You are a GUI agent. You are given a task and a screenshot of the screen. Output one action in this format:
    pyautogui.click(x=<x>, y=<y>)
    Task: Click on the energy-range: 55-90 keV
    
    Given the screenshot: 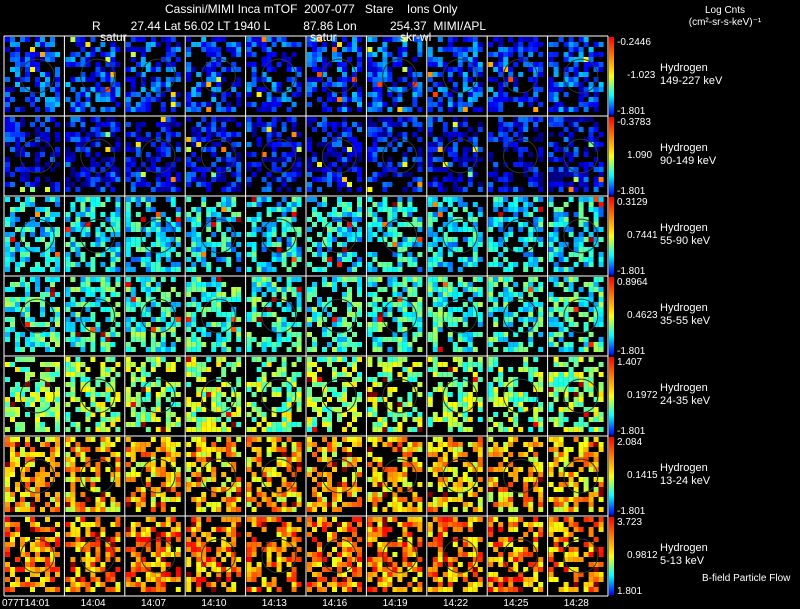 What is the action you would take?
    pyautogui.click(x=685, y=241)
    